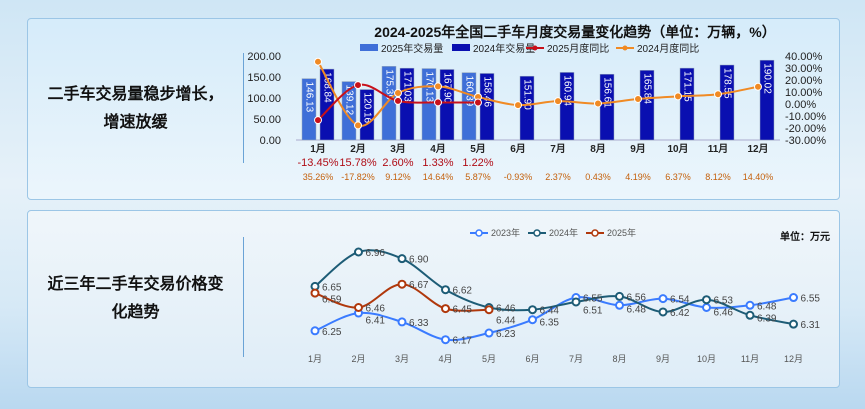 The image size is (865, 409). I want to click on legend-label: 2023年, so click(505, 232).